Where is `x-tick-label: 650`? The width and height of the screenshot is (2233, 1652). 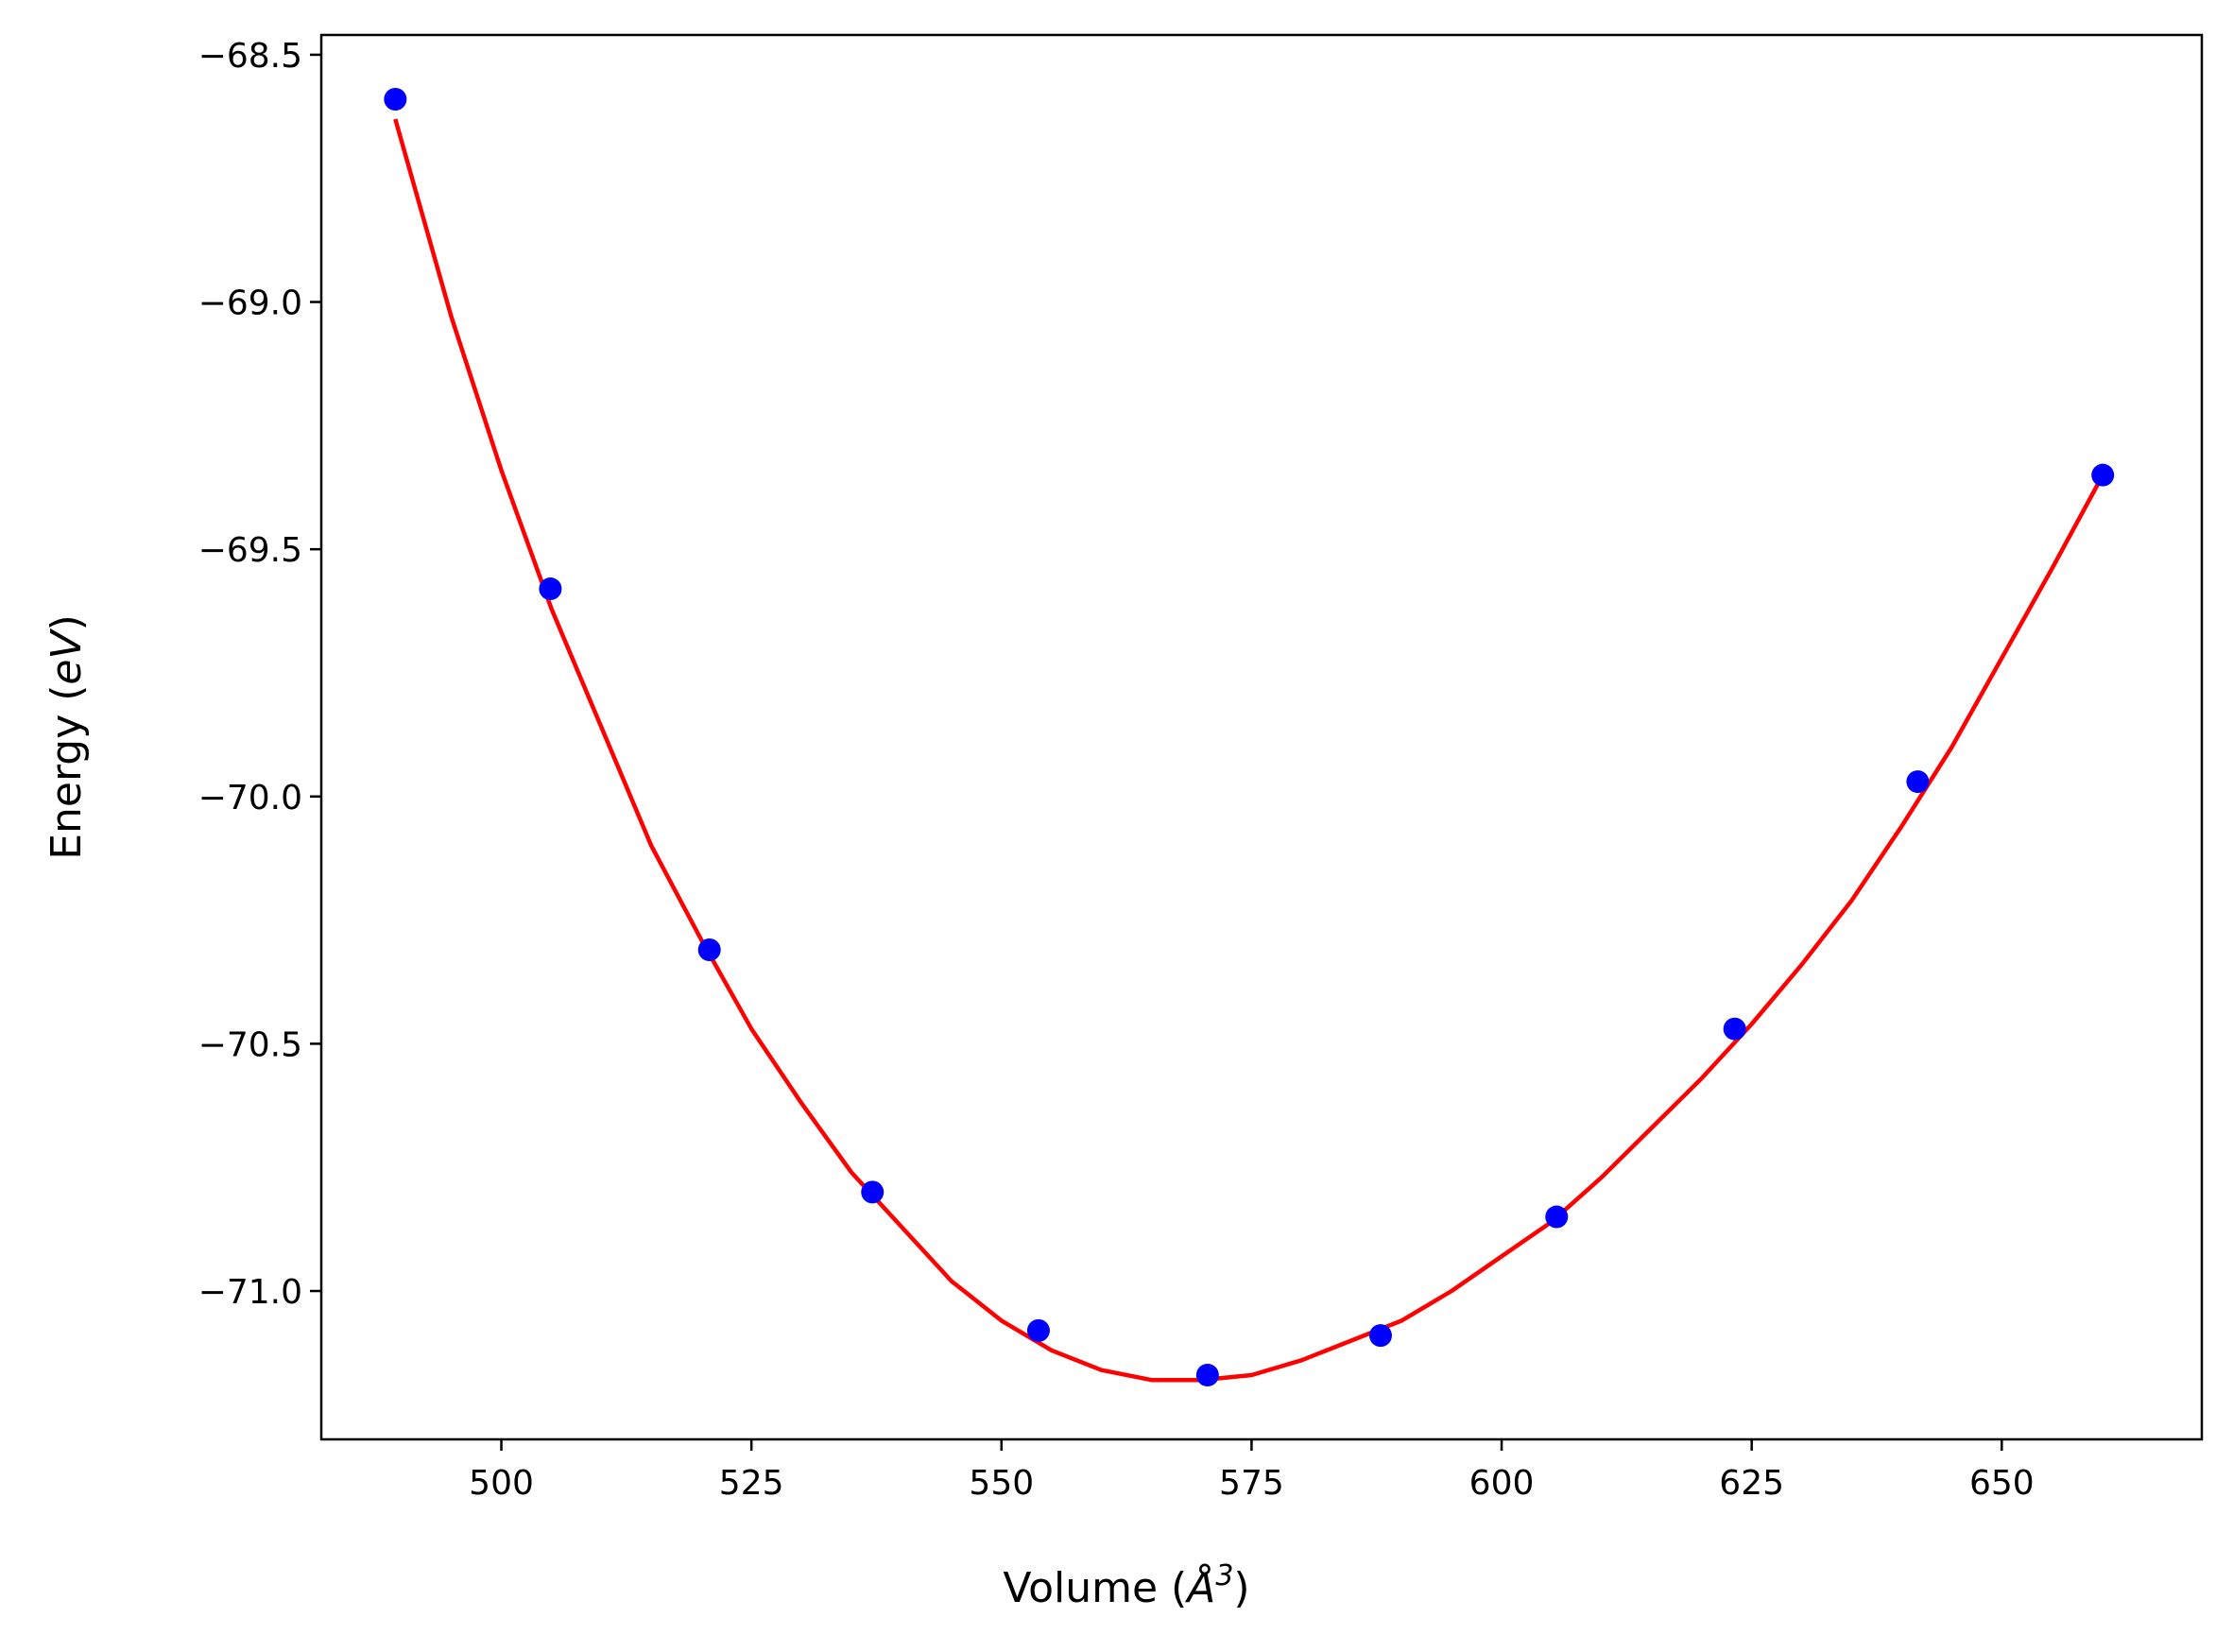
x-tick-label: 650 is located at coordinates (2002, 1483).